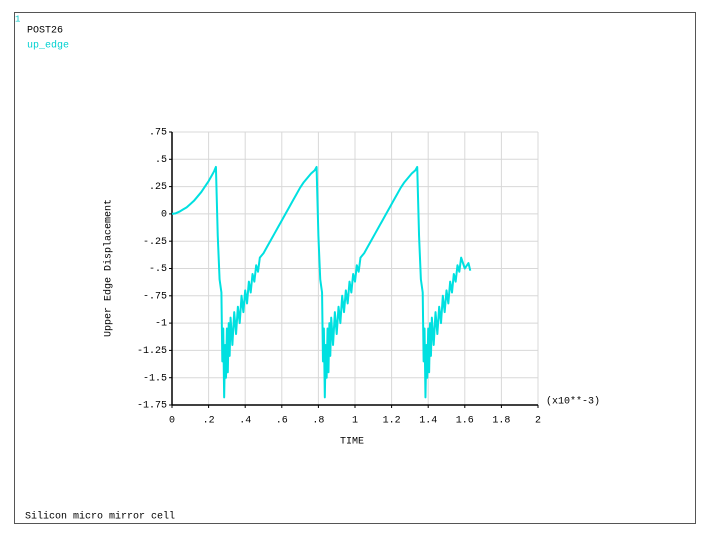 This screenshot has width=717, height=538. I want to click on y-tick-label: -1.25, so click(152, 351).